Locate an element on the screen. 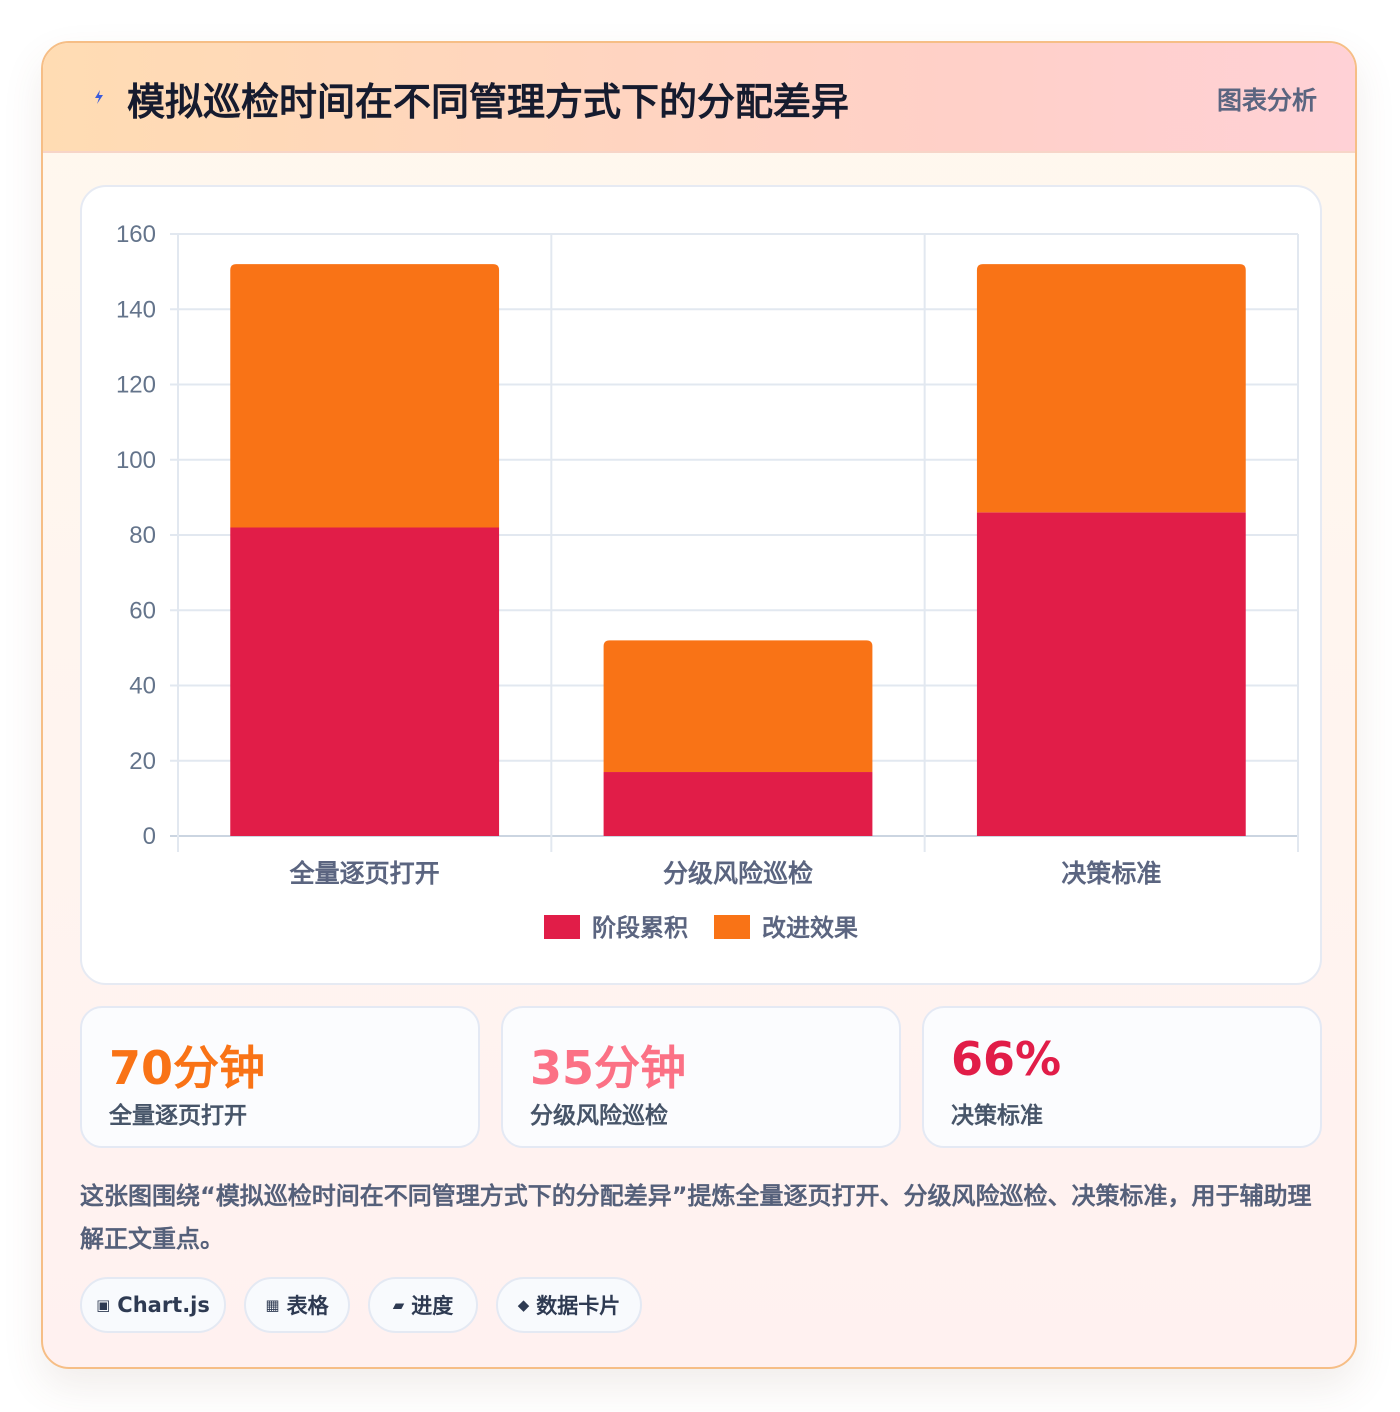  x-tick-label: 分级风险巡检 is located at coordinates (738, 873).